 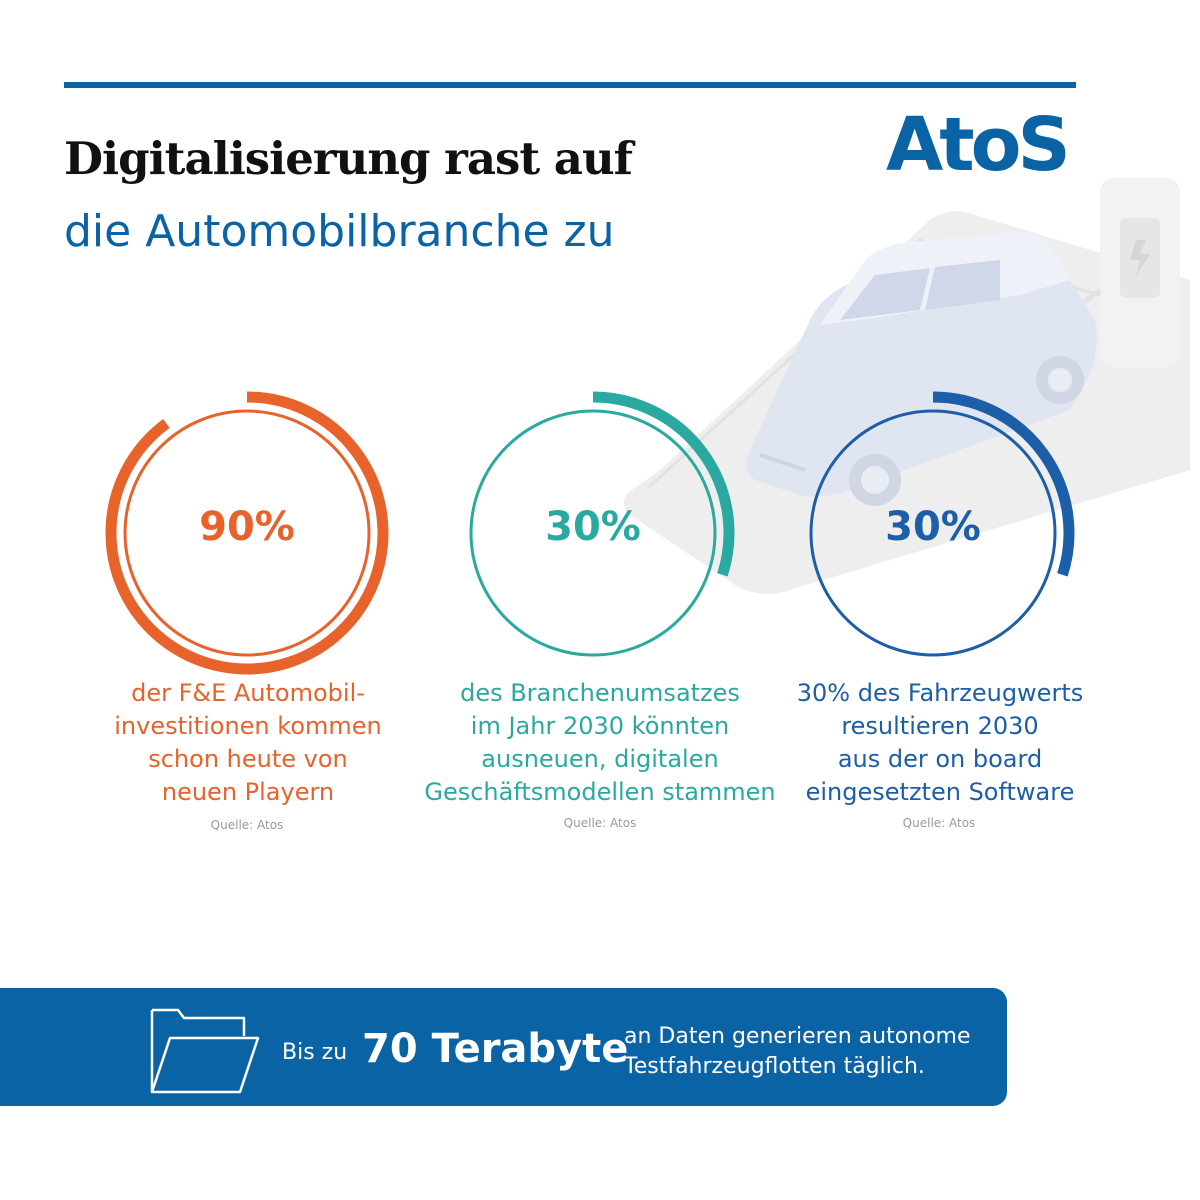 I want to click on atos-logo: AtoS, so click(x=978, y=141).